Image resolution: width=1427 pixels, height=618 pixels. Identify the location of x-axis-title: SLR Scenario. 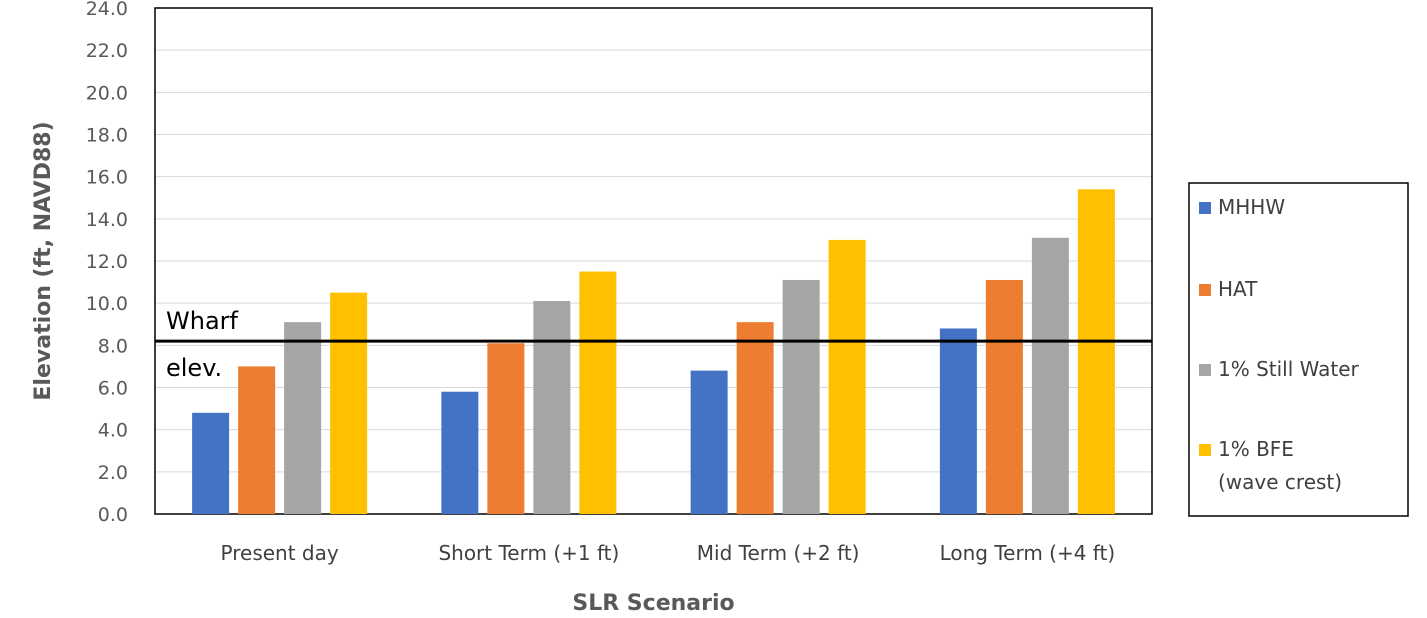
(653, 603).